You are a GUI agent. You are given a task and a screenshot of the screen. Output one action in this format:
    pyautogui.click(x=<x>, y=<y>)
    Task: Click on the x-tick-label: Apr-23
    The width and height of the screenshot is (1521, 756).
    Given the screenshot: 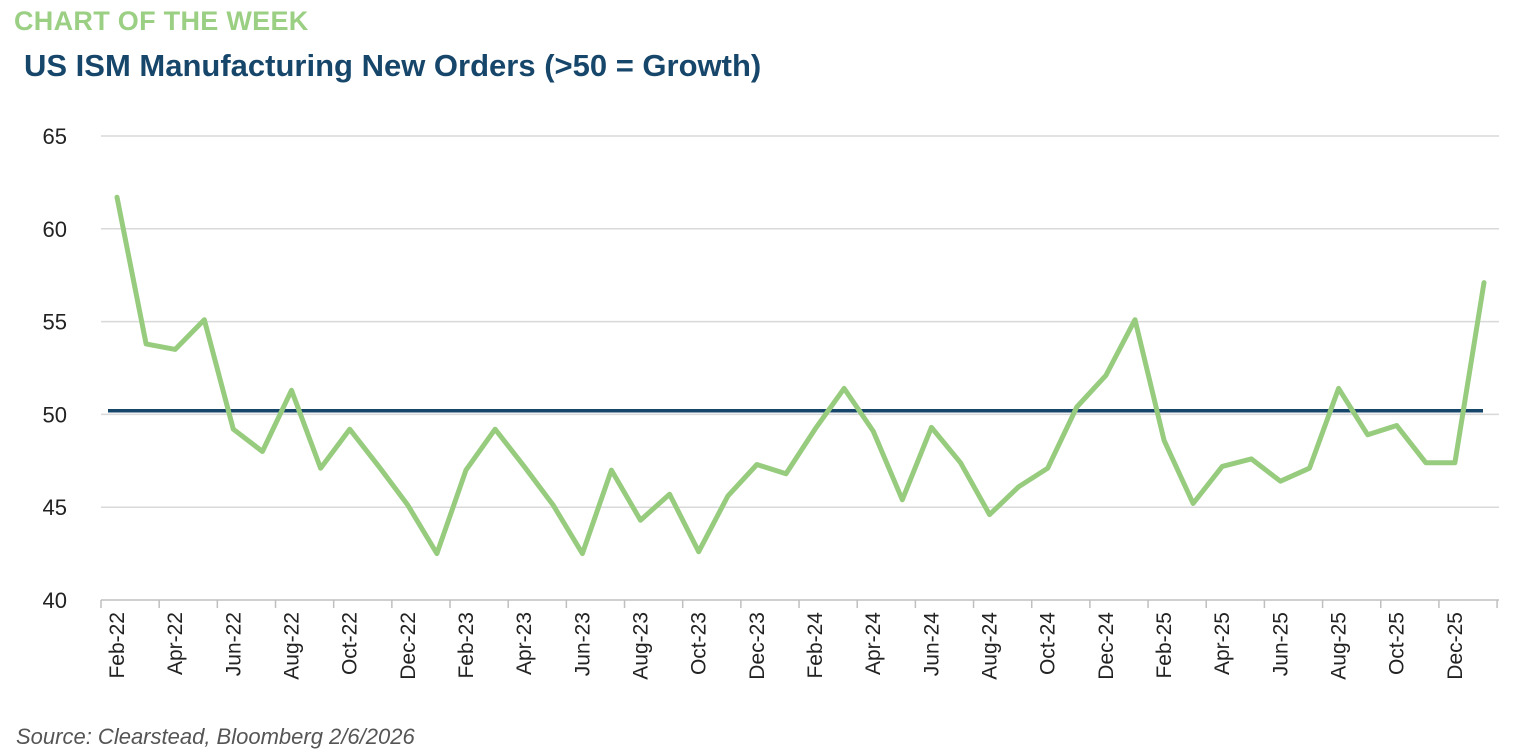 What is the action you would take?
    pyautogui.click(x=524, y=643)
    